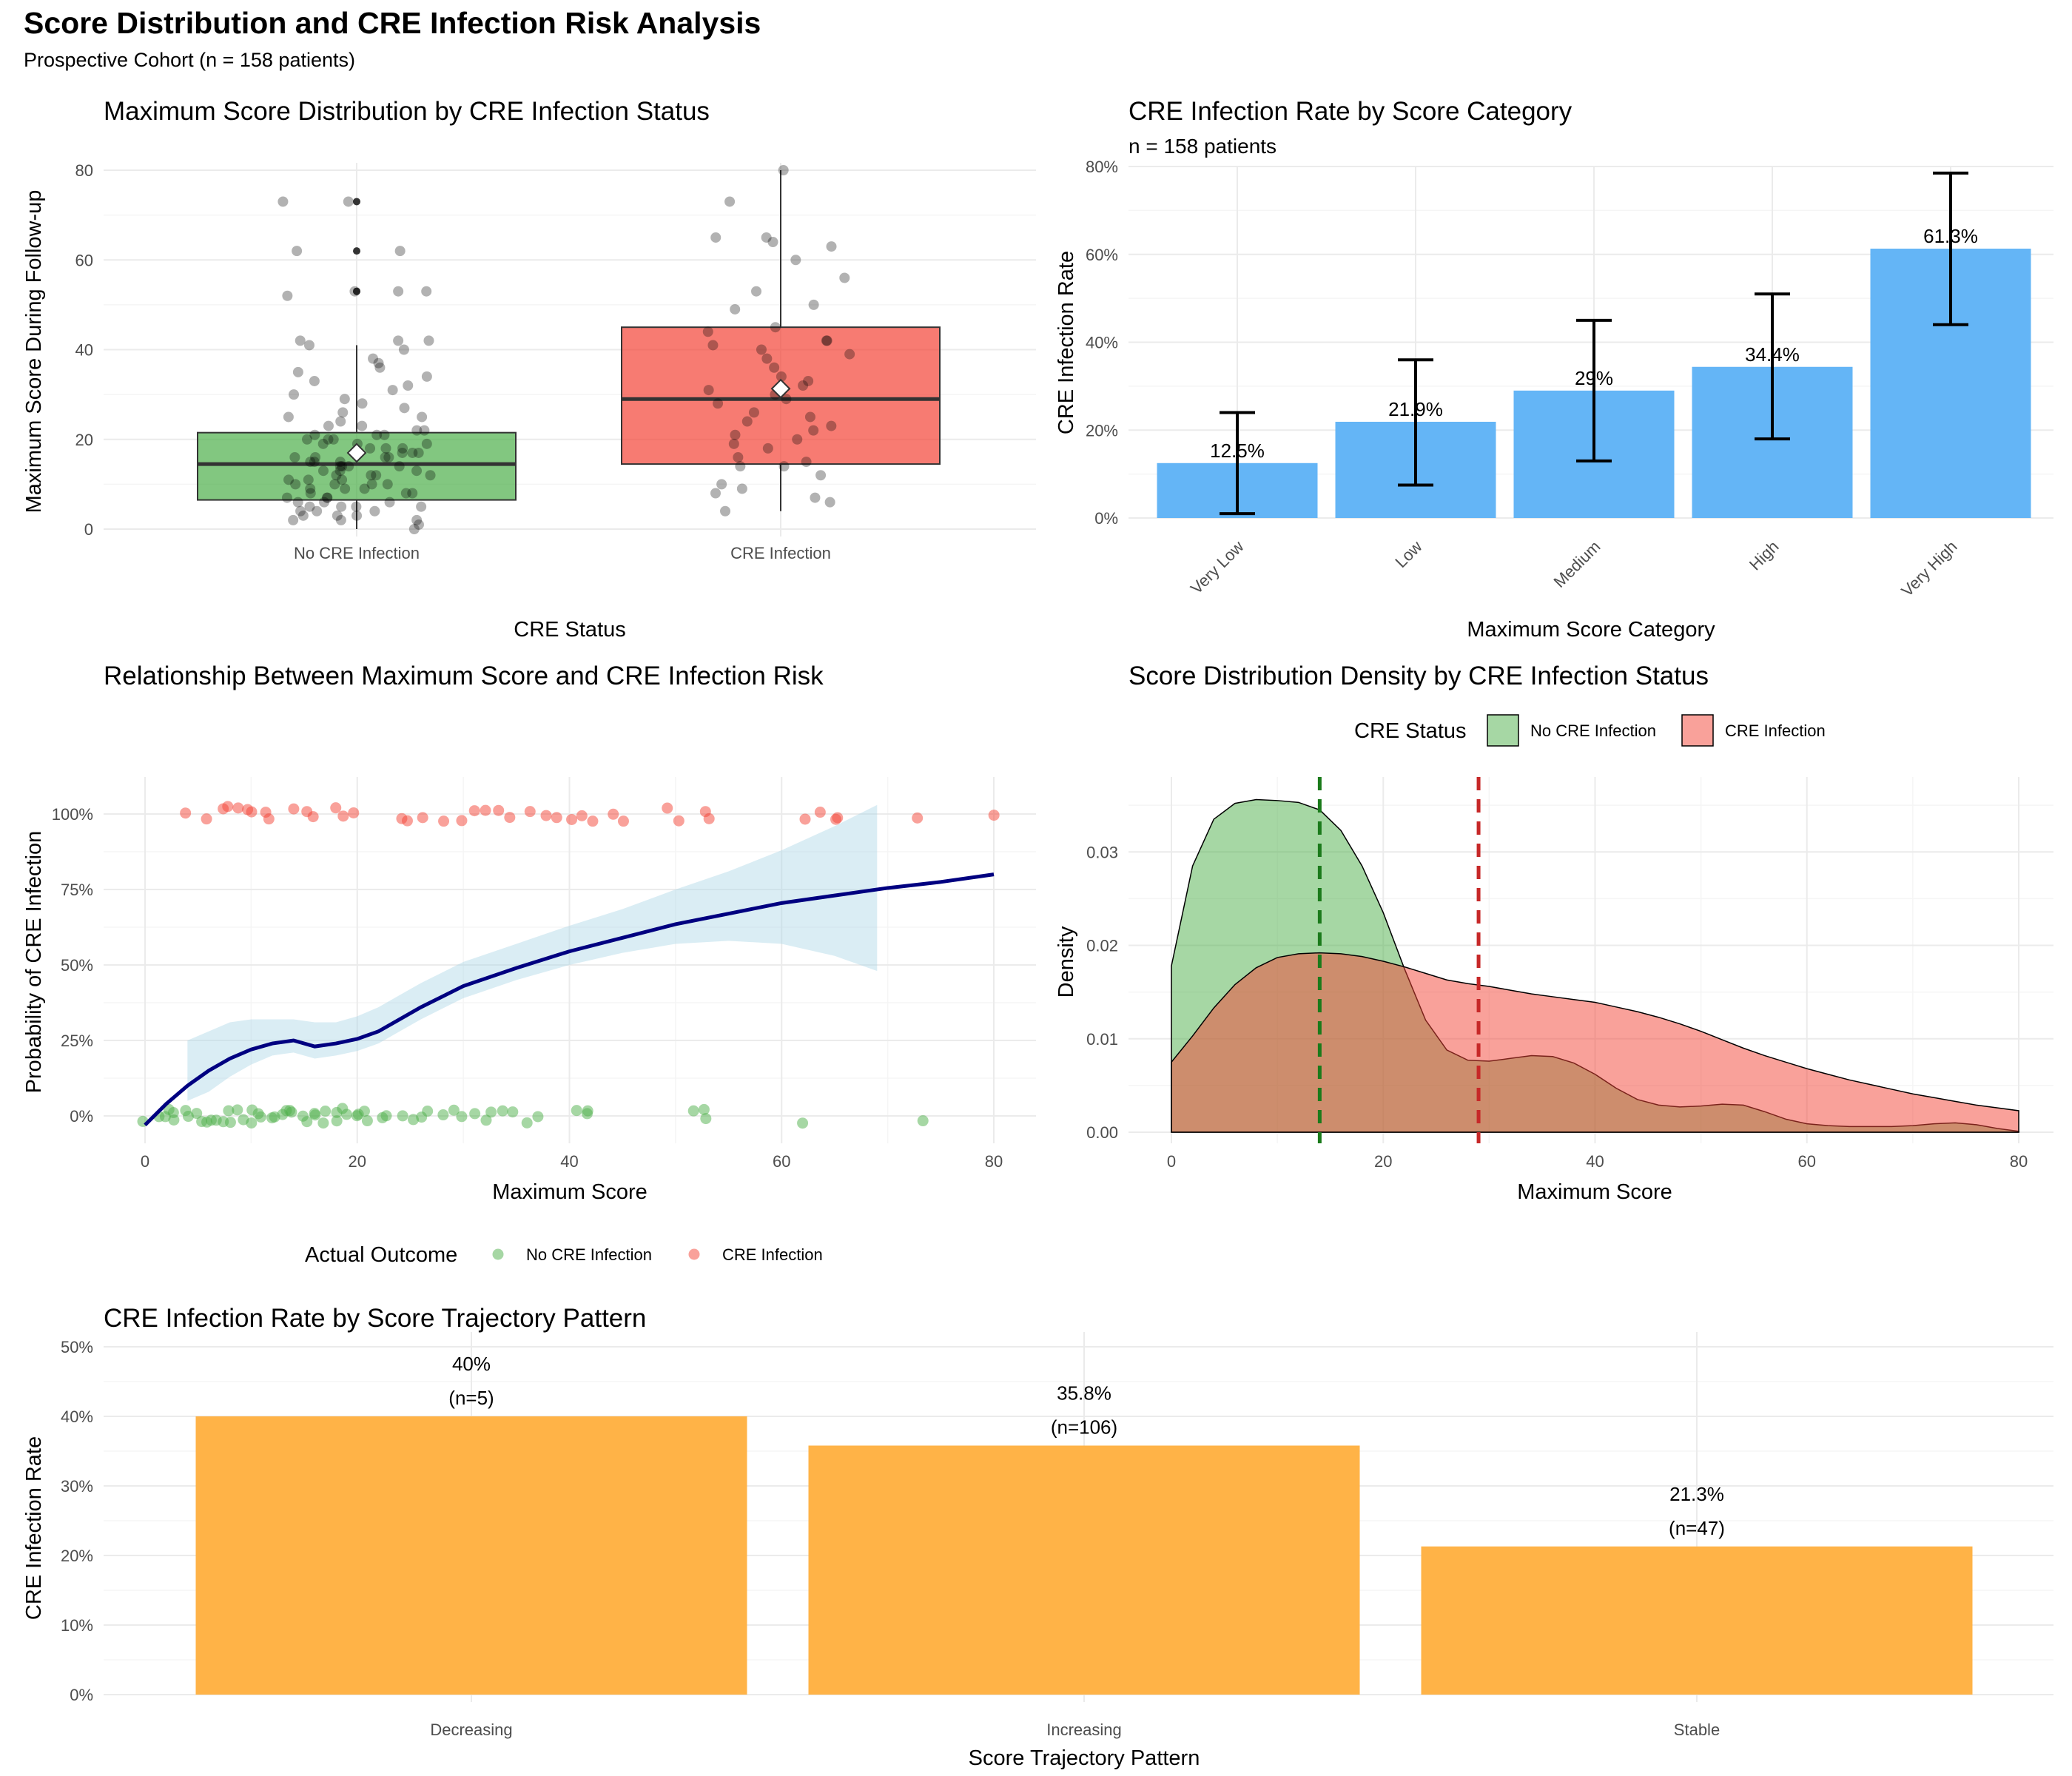  What do you see at coordinates (1595, 1042) in the screenshot?
I see `density-area-cre` at bounding box center [1595, 1042].